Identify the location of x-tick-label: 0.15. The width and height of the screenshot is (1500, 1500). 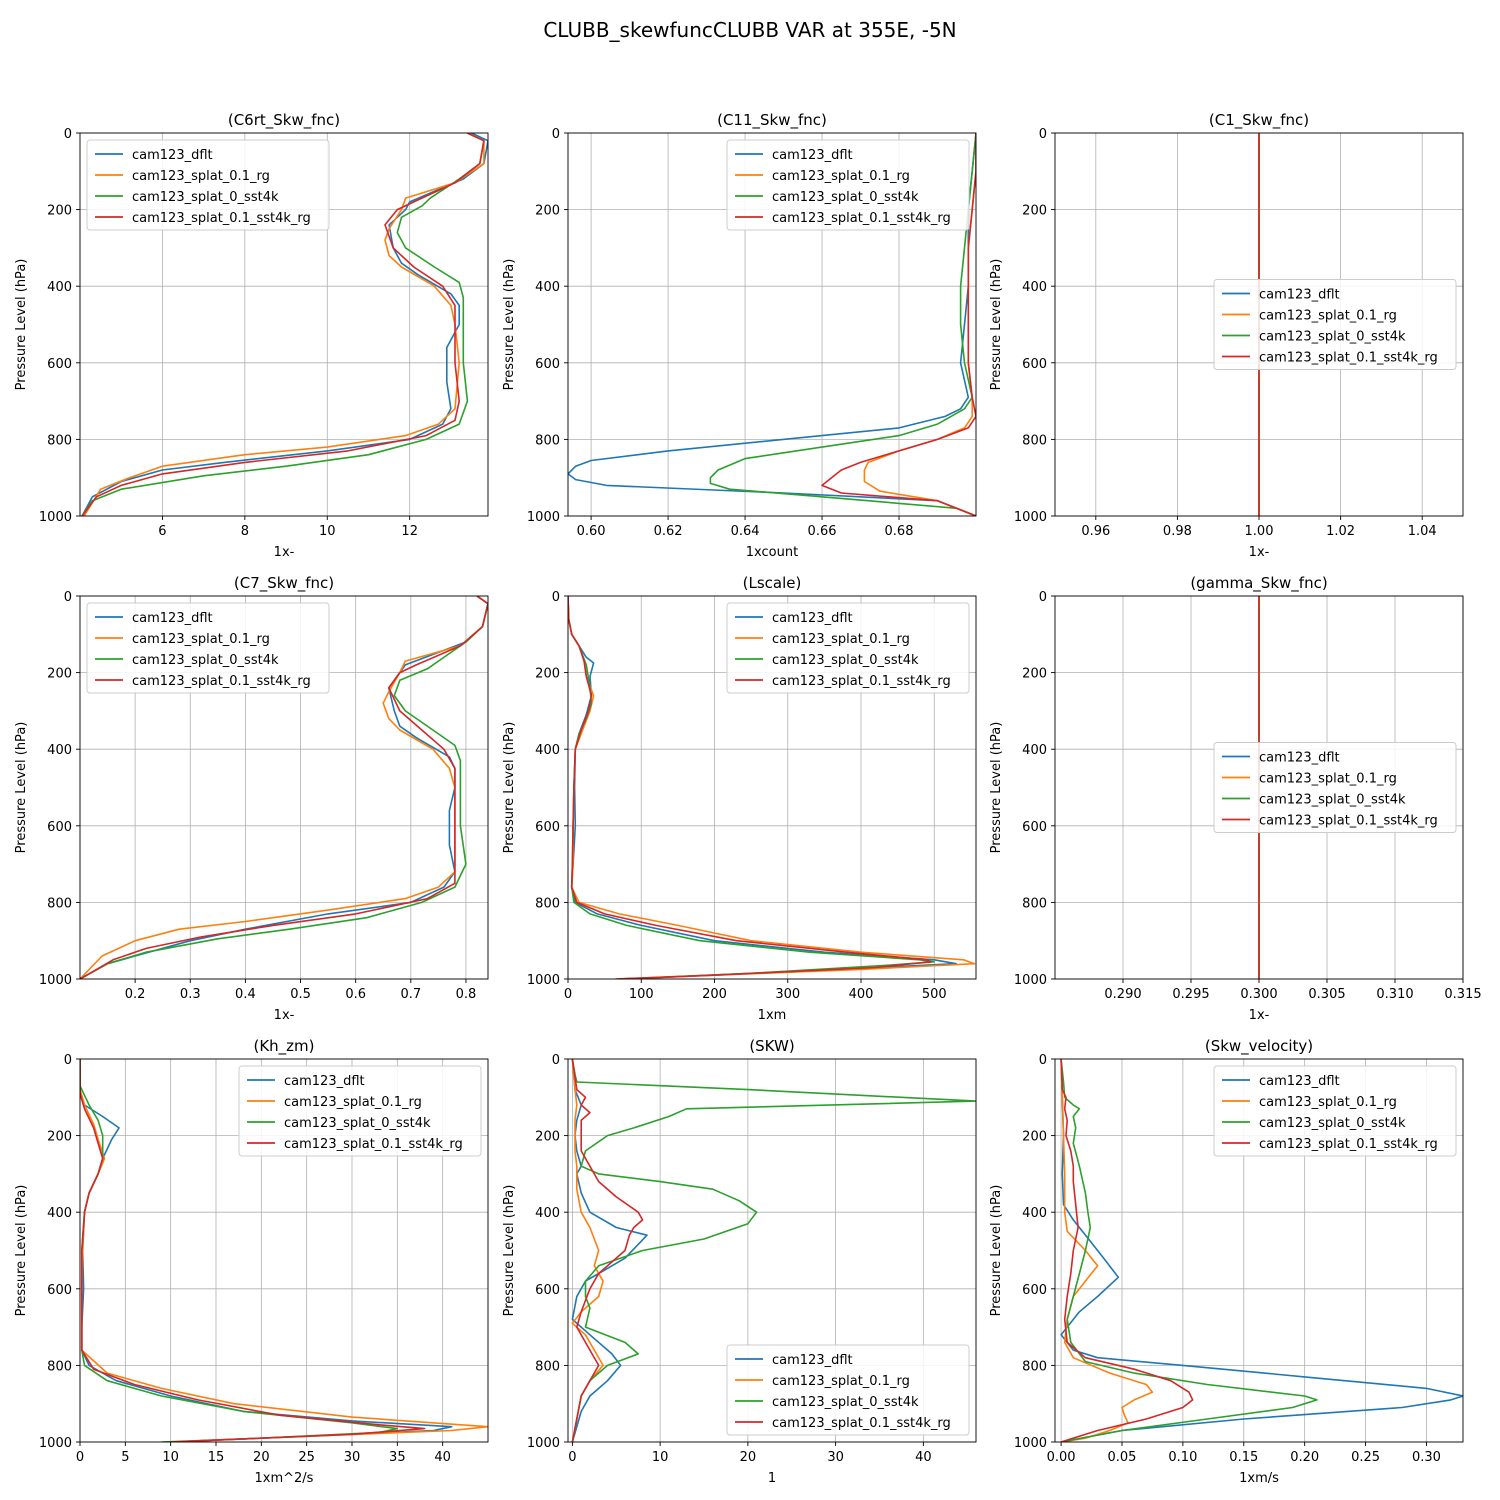
(1243, 1457).